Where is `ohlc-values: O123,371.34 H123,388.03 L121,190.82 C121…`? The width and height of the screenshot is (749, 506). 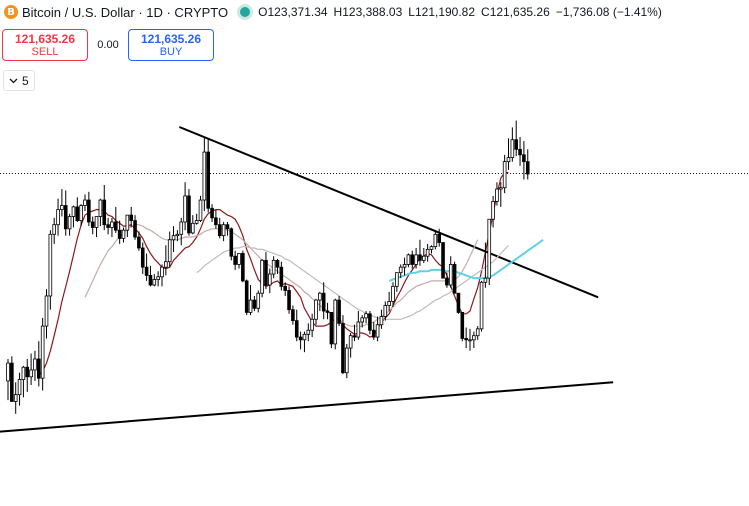 ohlc-values: O123,371.34 H123,388.03 L121,190.82 C121… is located at coordinates (460, 12).